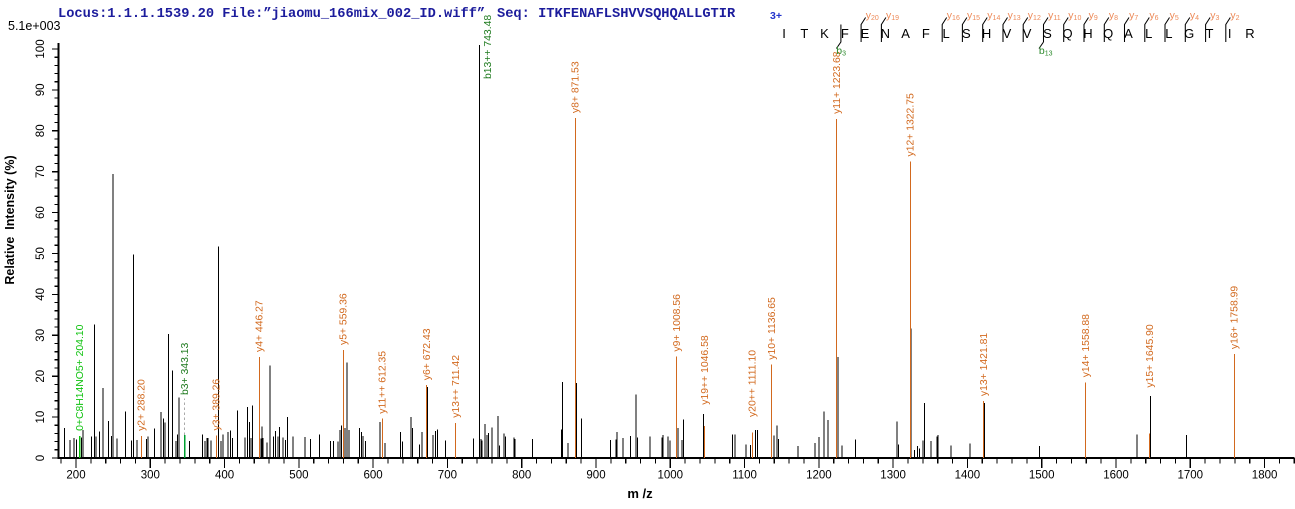 The height and width of the screenshot is (509, 1295). I want to click on svg-text: 700, so click(447, 476).